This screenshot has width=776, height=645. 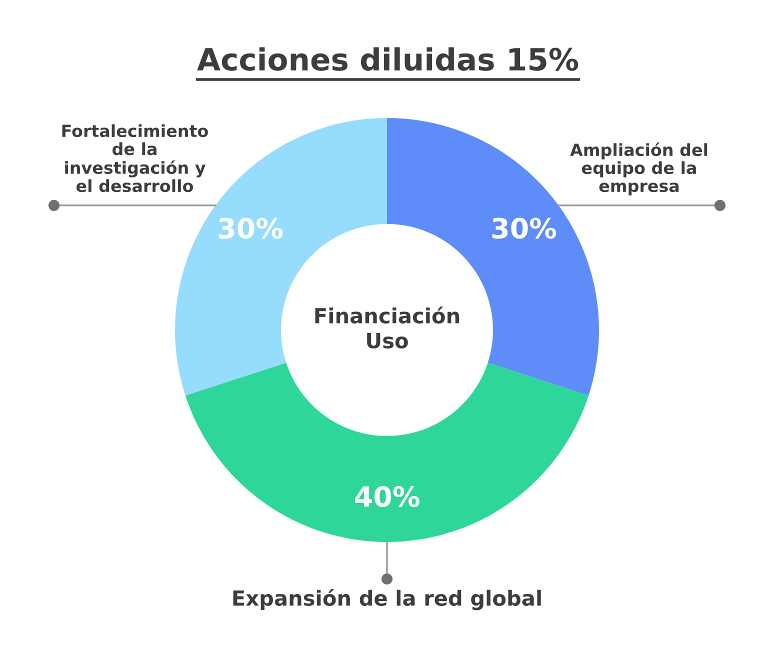 I want to click on slice-label: Expansión de la red global, so click(x=387, y=599).